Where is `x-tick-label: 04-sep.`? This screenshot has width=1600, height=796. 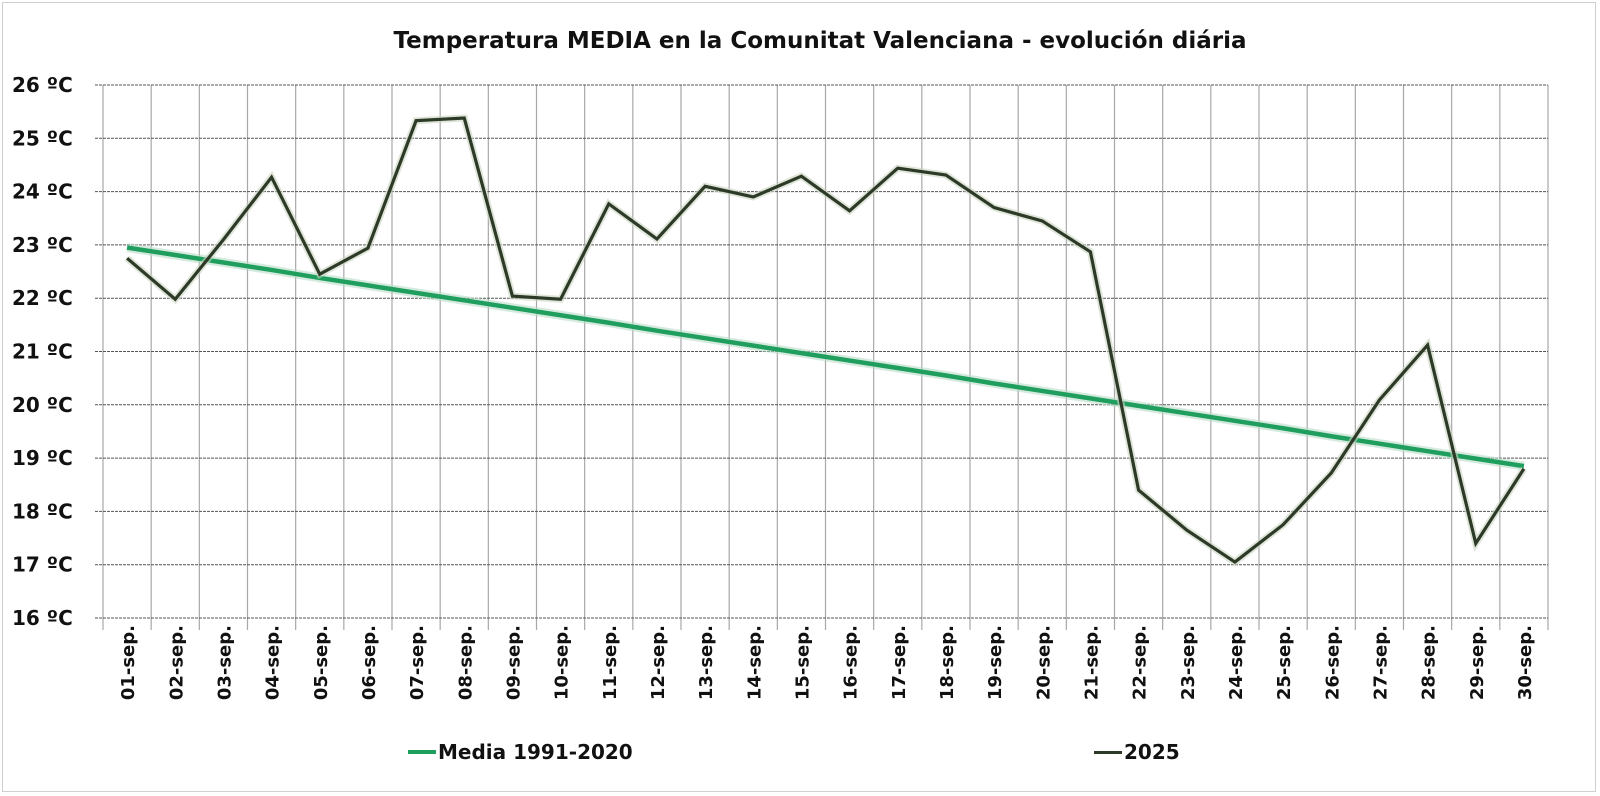 x-tick-label: 04-sep. is located at coordinates (273, 662).